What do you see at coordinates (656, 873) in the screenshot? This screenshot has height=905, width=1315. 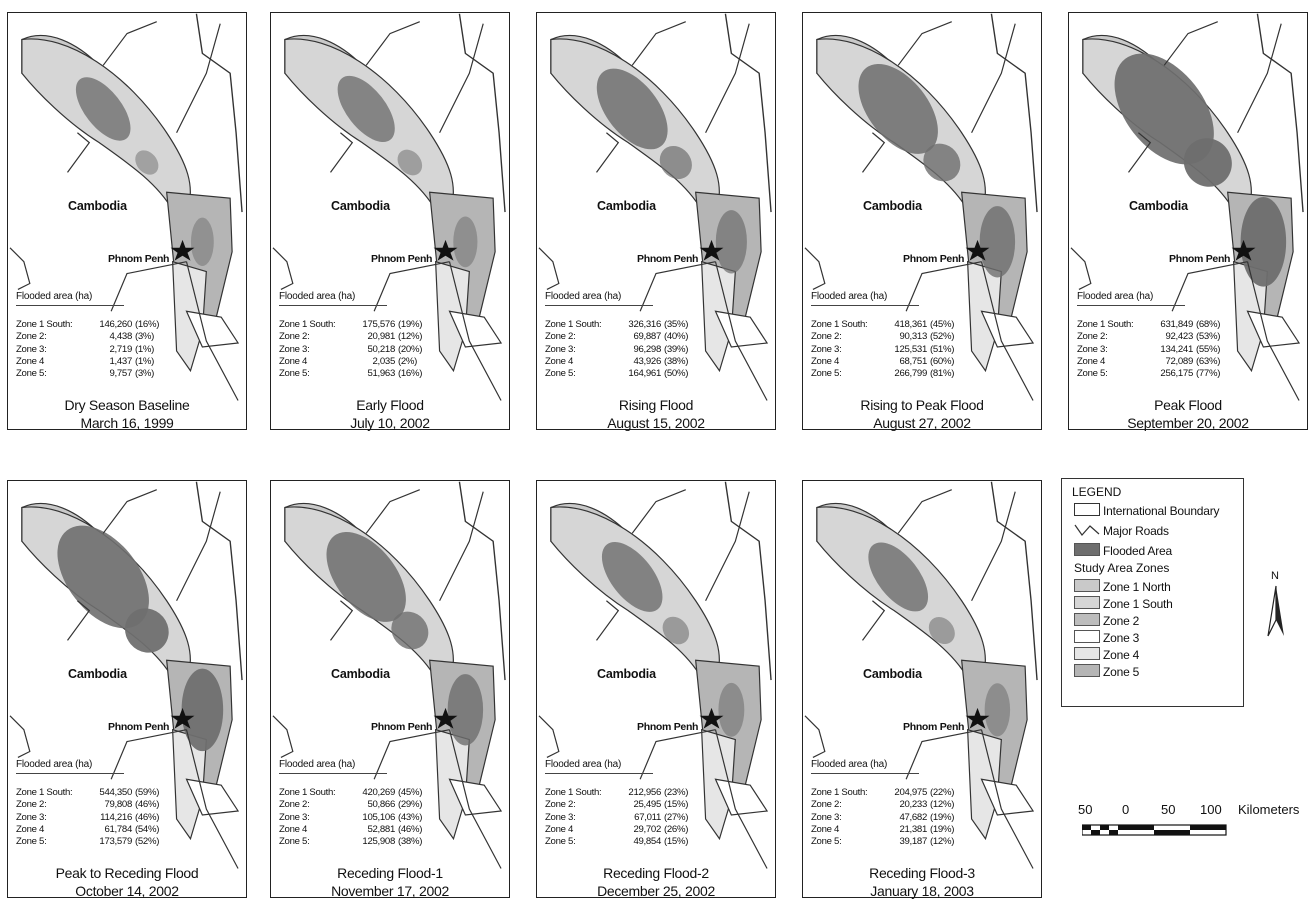 I see `caption-title: Receding Flood-2` at bounding box center [656, 873].